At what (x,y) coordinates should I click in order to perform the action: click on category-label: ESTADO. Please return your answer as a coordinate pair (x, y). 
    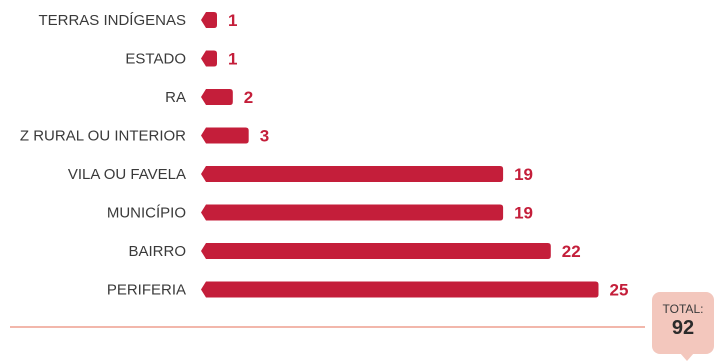
    Looking at the image, I should click on (155, 59).